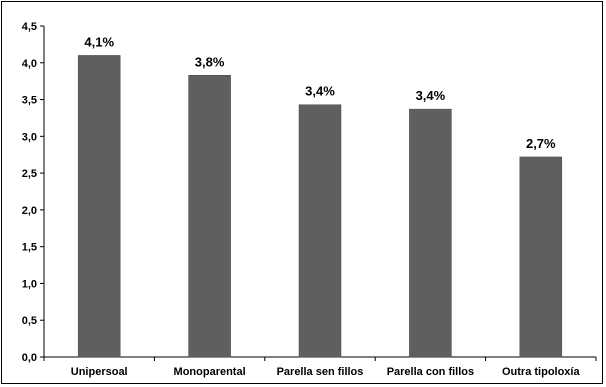 This screenshot has width=606, height=387. What do you see at coordinates (29, 248) in the screenshot?
I see `y-tick-label: 1,5` at bounding box center [29, 248].